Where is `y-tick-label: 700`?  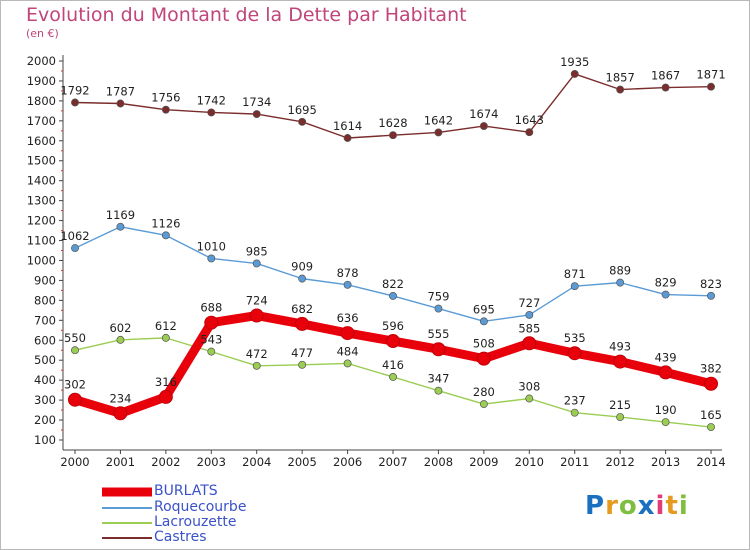
y-tick-label: 700 is located at coordinates (45, 320).